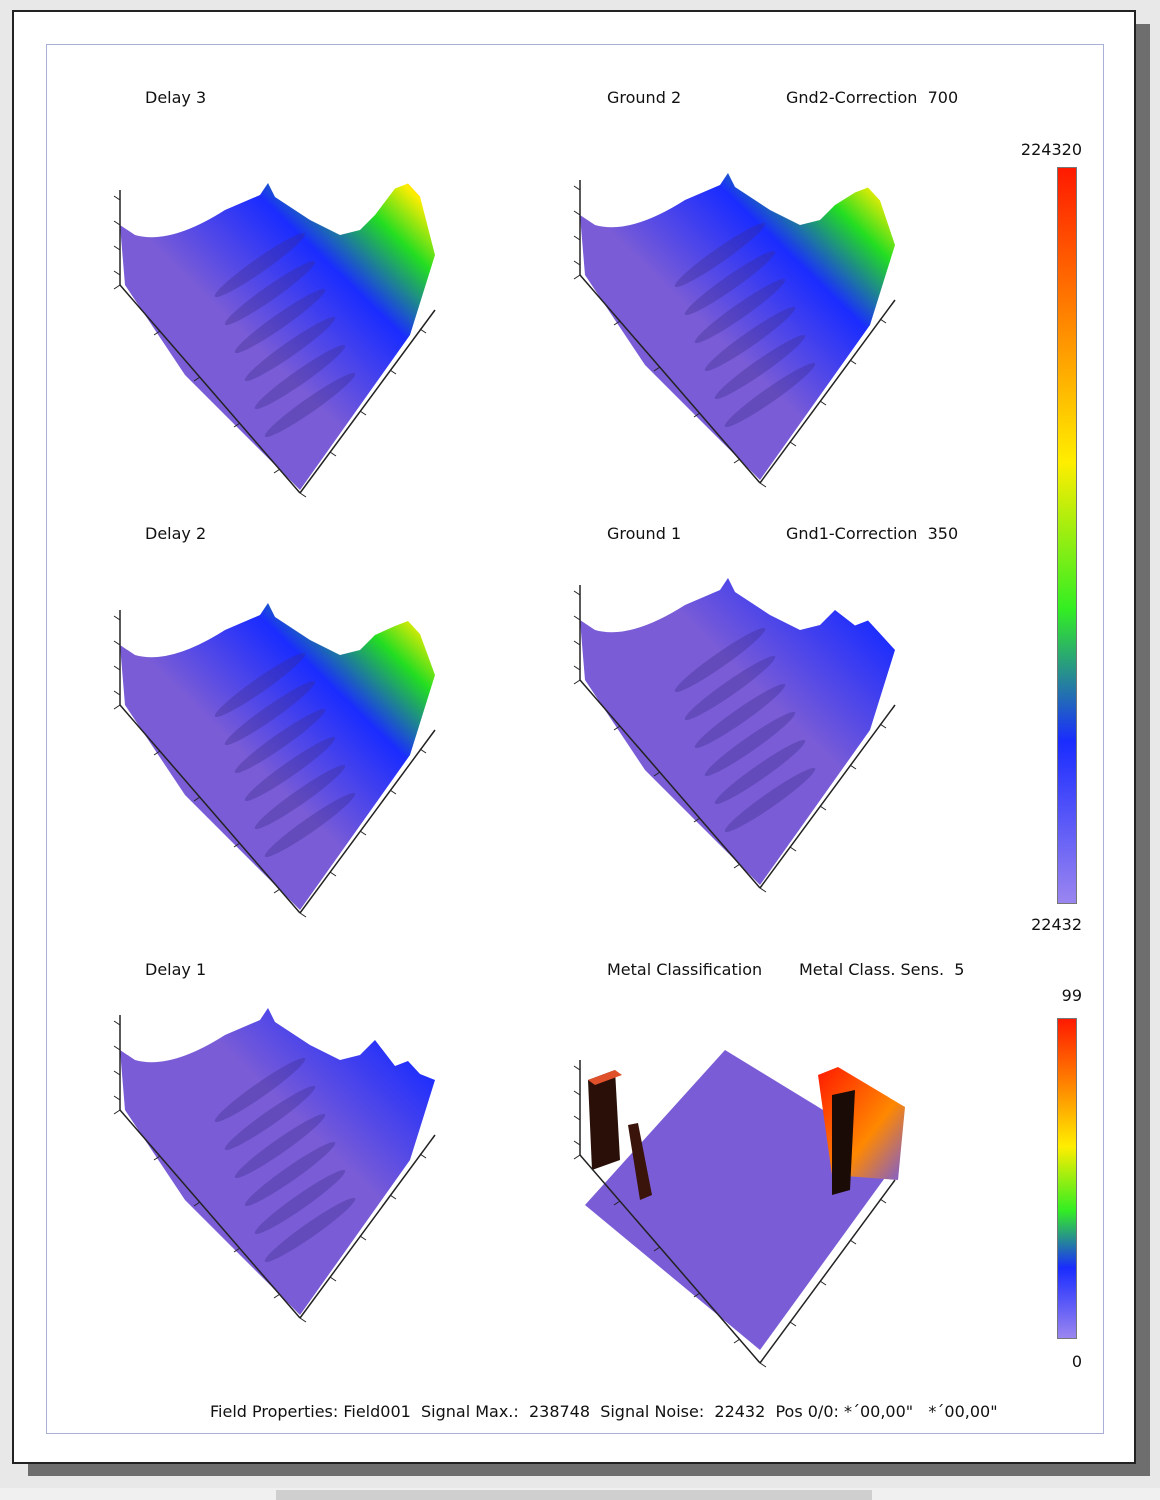  What do you see at coordinates (574, 1495) in the screenshot?
I see `horizontal-scrollbar-thumb` at bounding box center [574, 1495].